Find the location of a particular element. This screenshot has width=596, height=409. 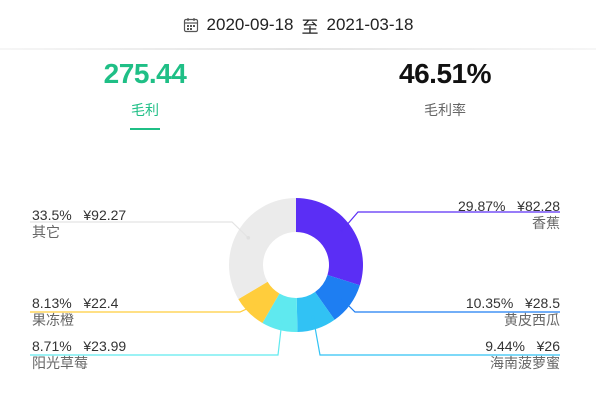

date-end: 2021-03-18 is located at coordinates (370, 24).